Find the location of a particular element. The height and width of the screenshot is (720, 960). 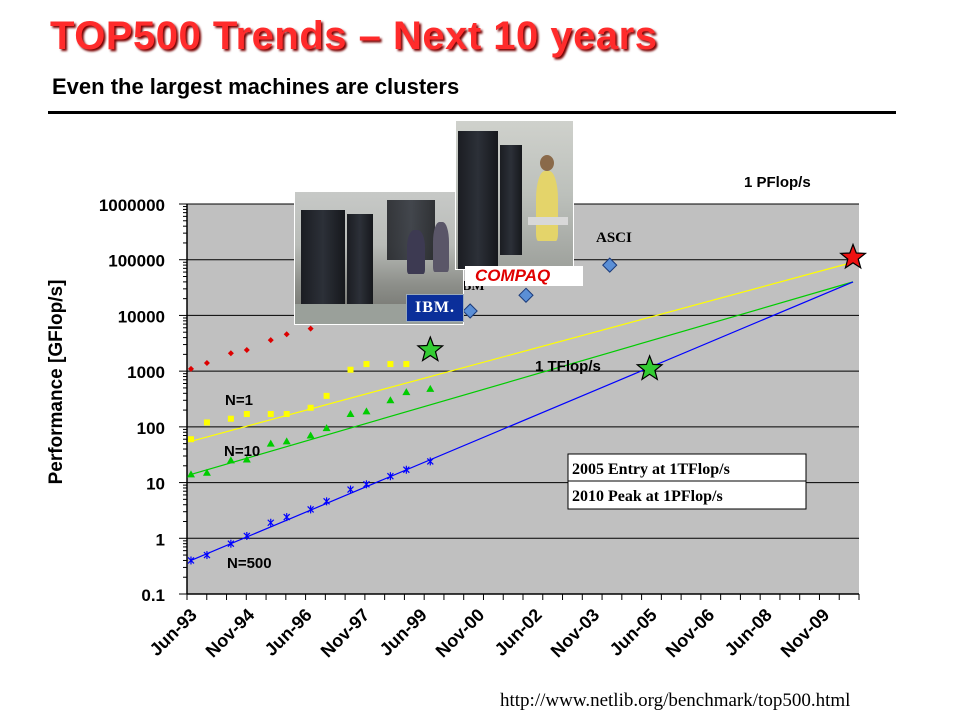

y-axis-label: Performance [GFlop/s] is located at coordinates (56, 382).